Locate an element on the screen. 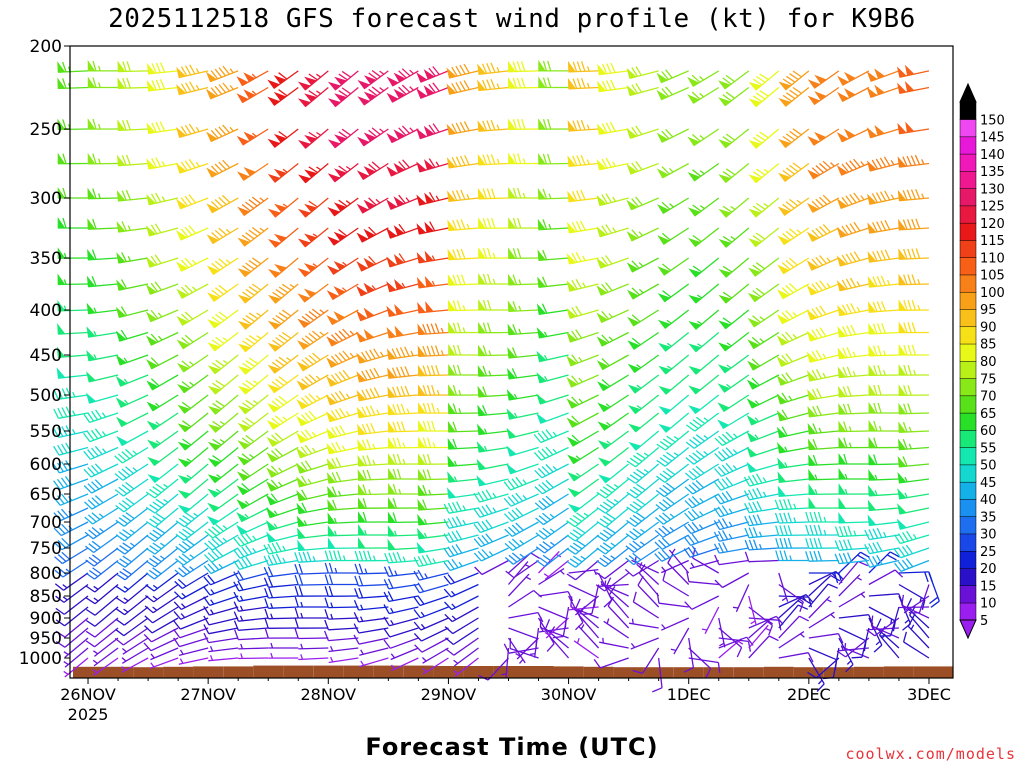  colorbar-label: 45 is located at coordinates (988, 483).